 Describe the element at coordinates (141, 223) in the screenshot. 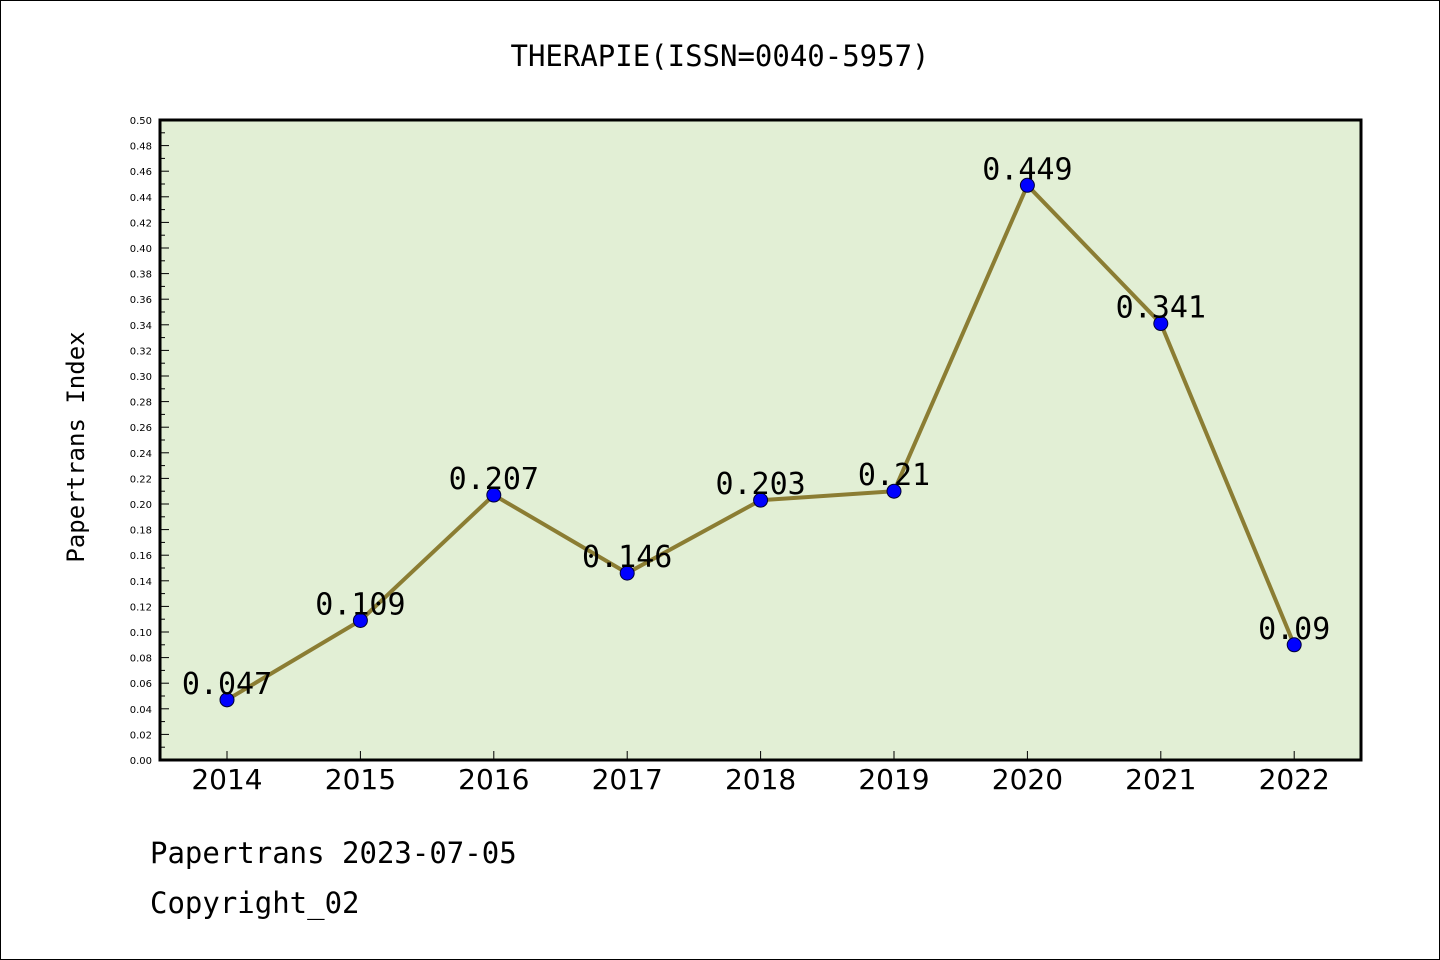

I see `y-tick-label: 0.42` at that location.